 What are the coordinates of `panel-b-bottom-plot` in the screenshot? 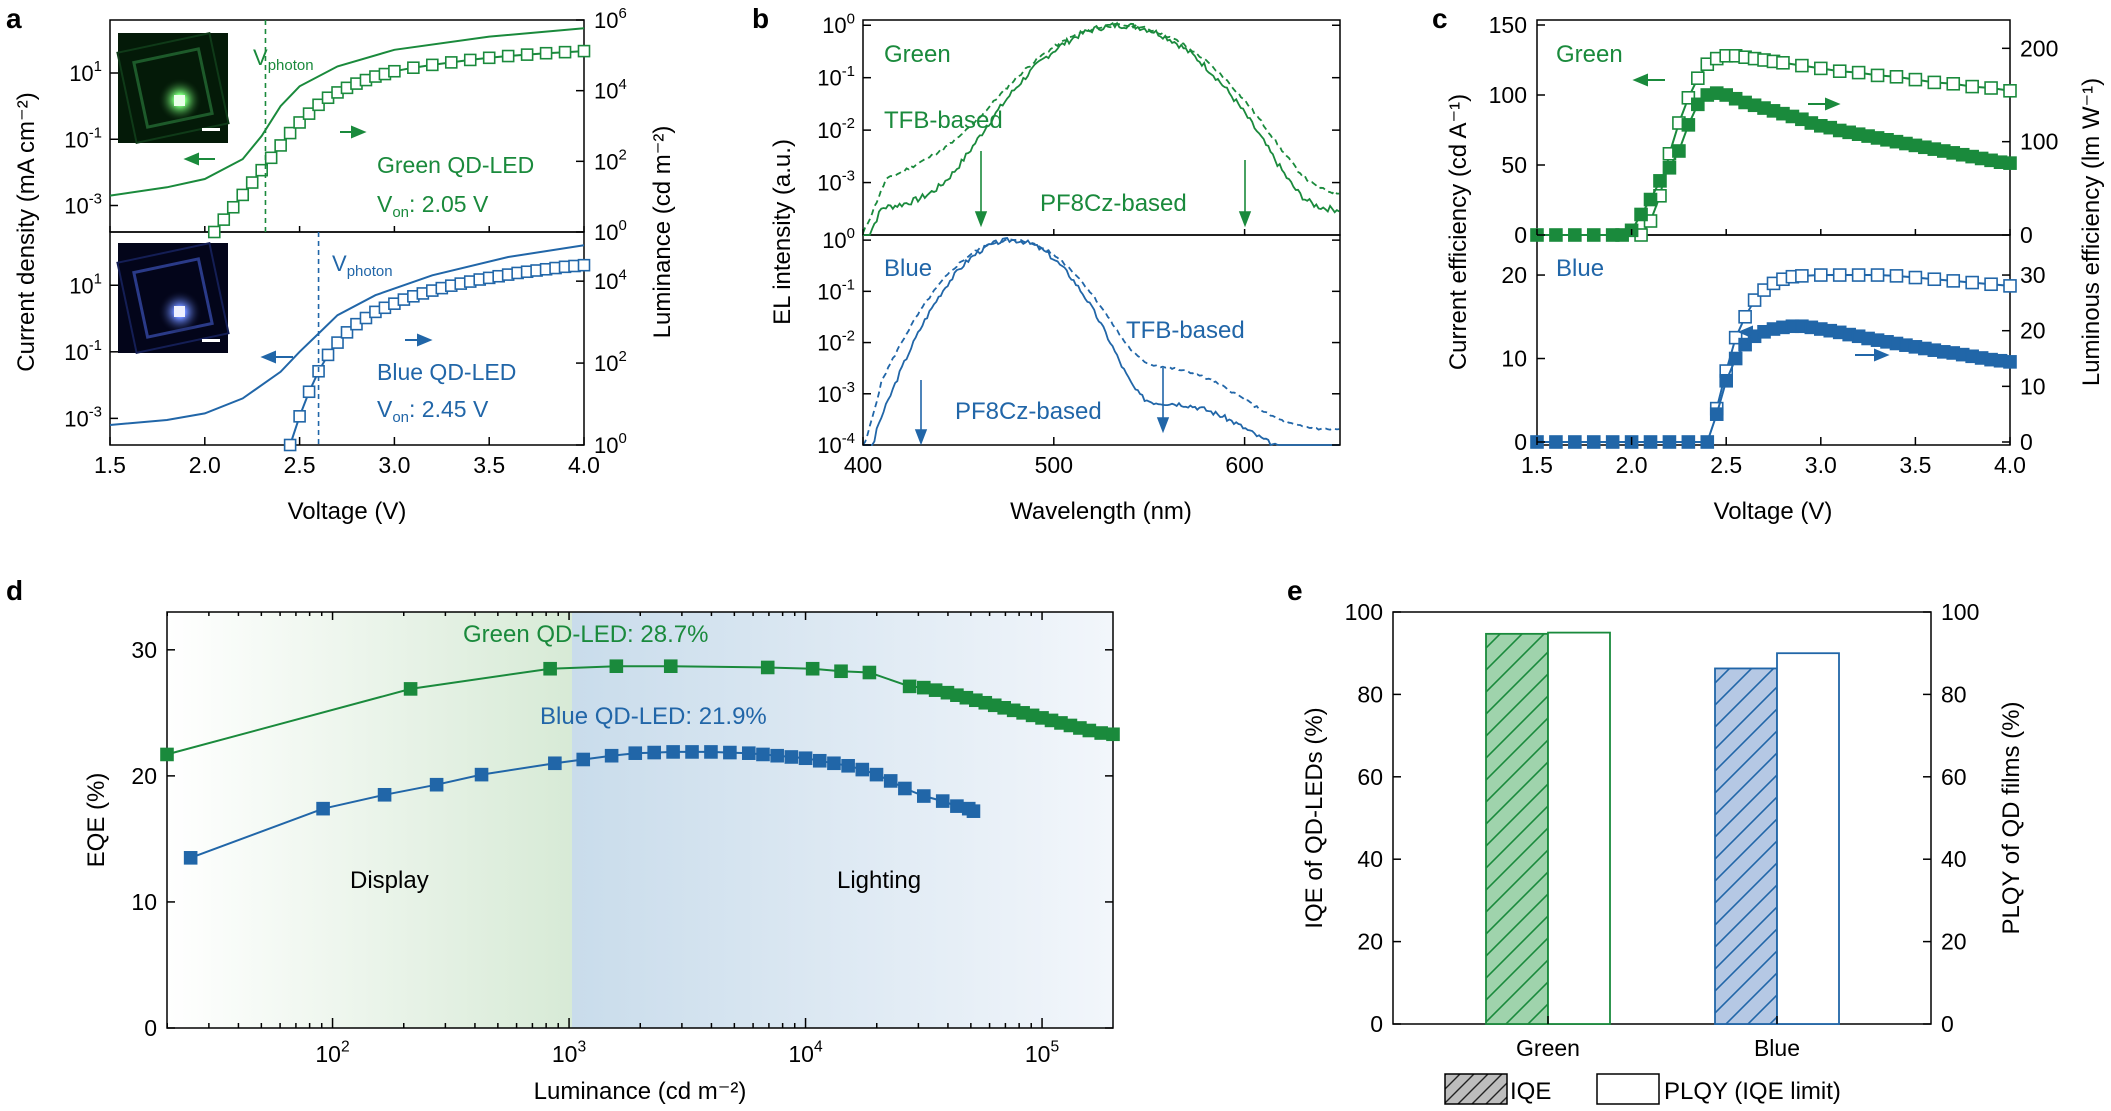 It's located at (1101, 342).